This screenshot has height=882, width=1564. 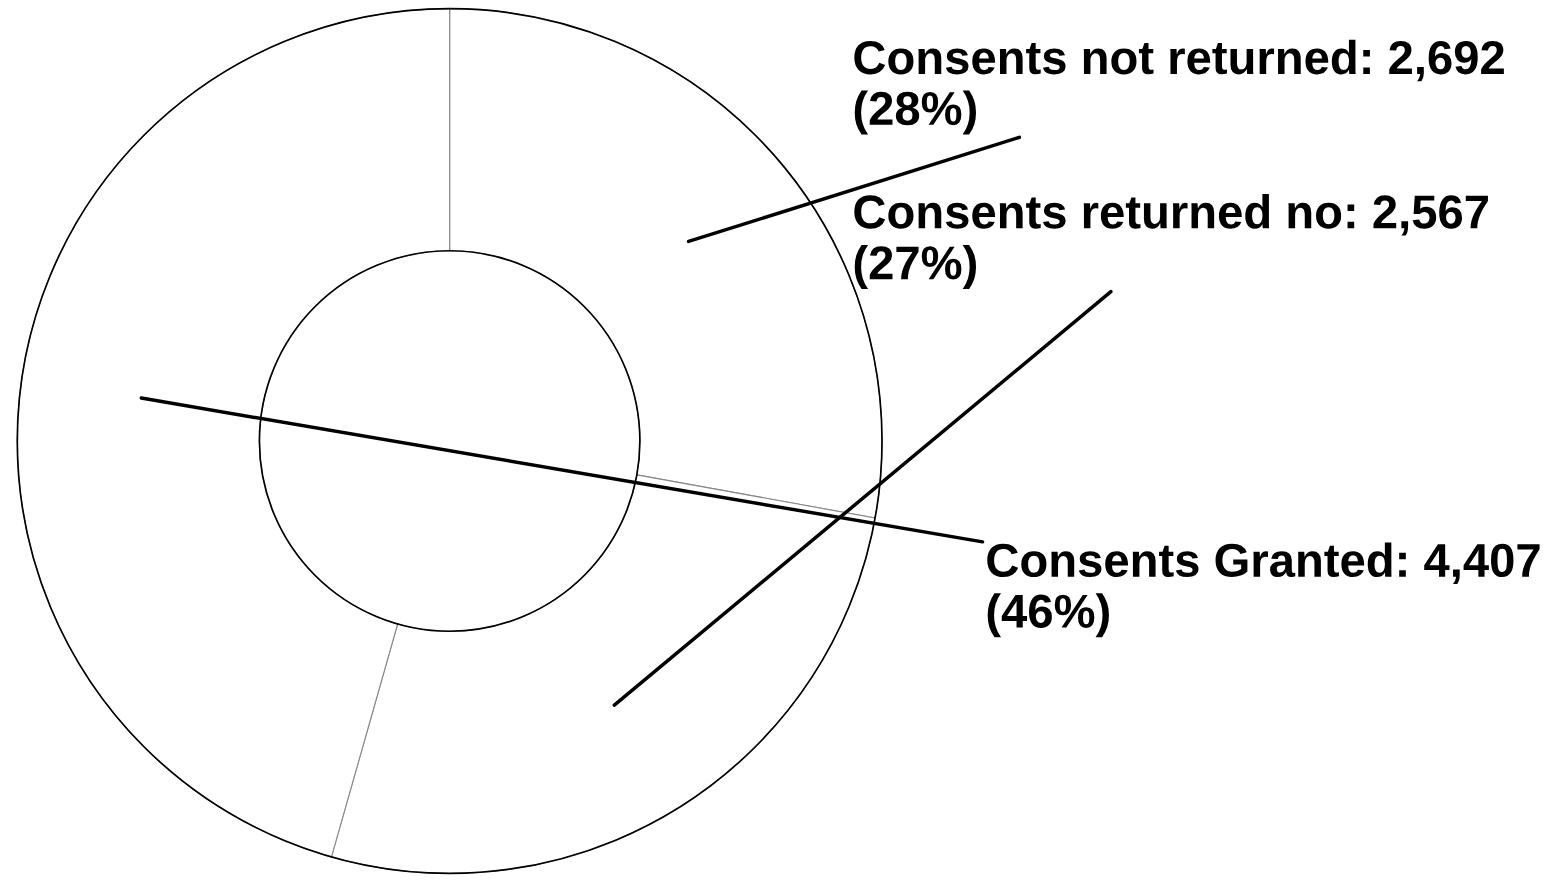 What do you see at coordinates (1263, 590) in the screenshot?
I see `slice-label: Consents Granted: 4,407 (46%)` at bounding box center [1263, 590].